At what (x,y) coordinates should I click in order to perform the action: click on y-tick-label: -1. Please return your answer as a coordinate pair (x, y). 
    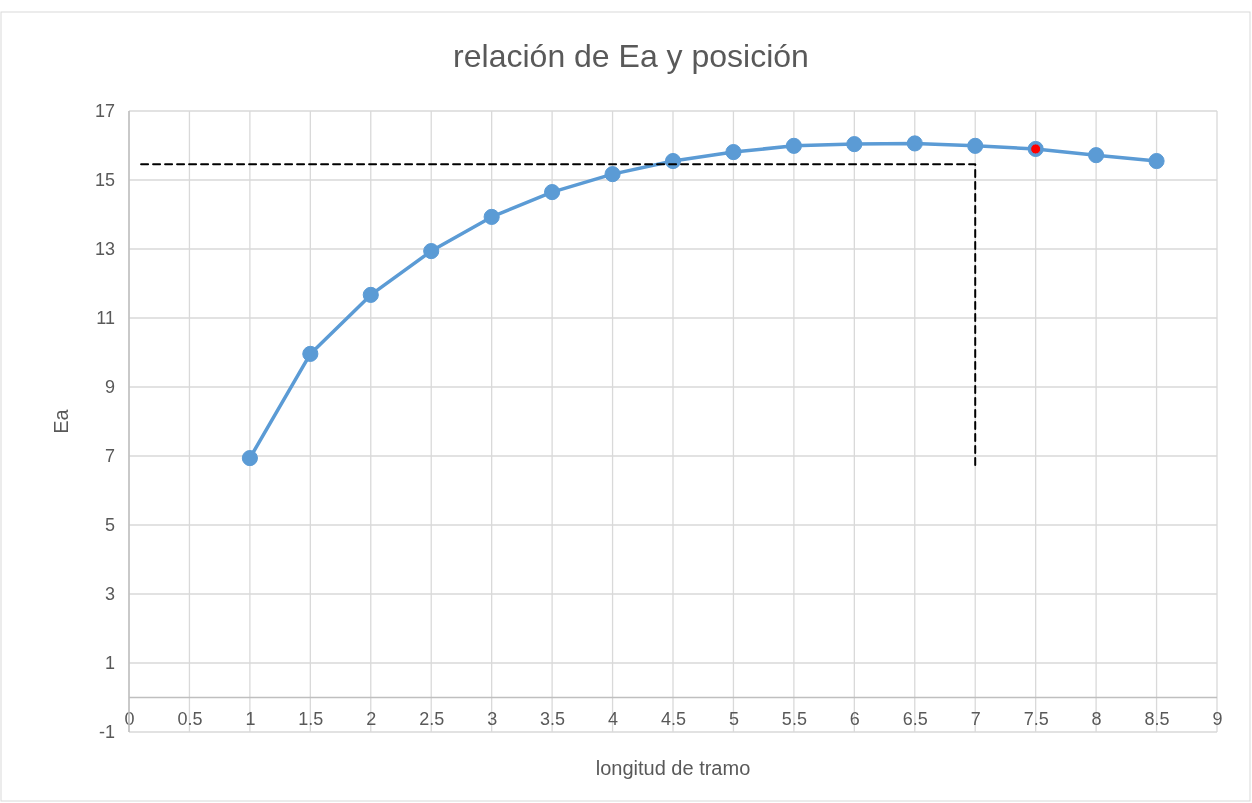
    Looking at the image, I should click on (106, 732).